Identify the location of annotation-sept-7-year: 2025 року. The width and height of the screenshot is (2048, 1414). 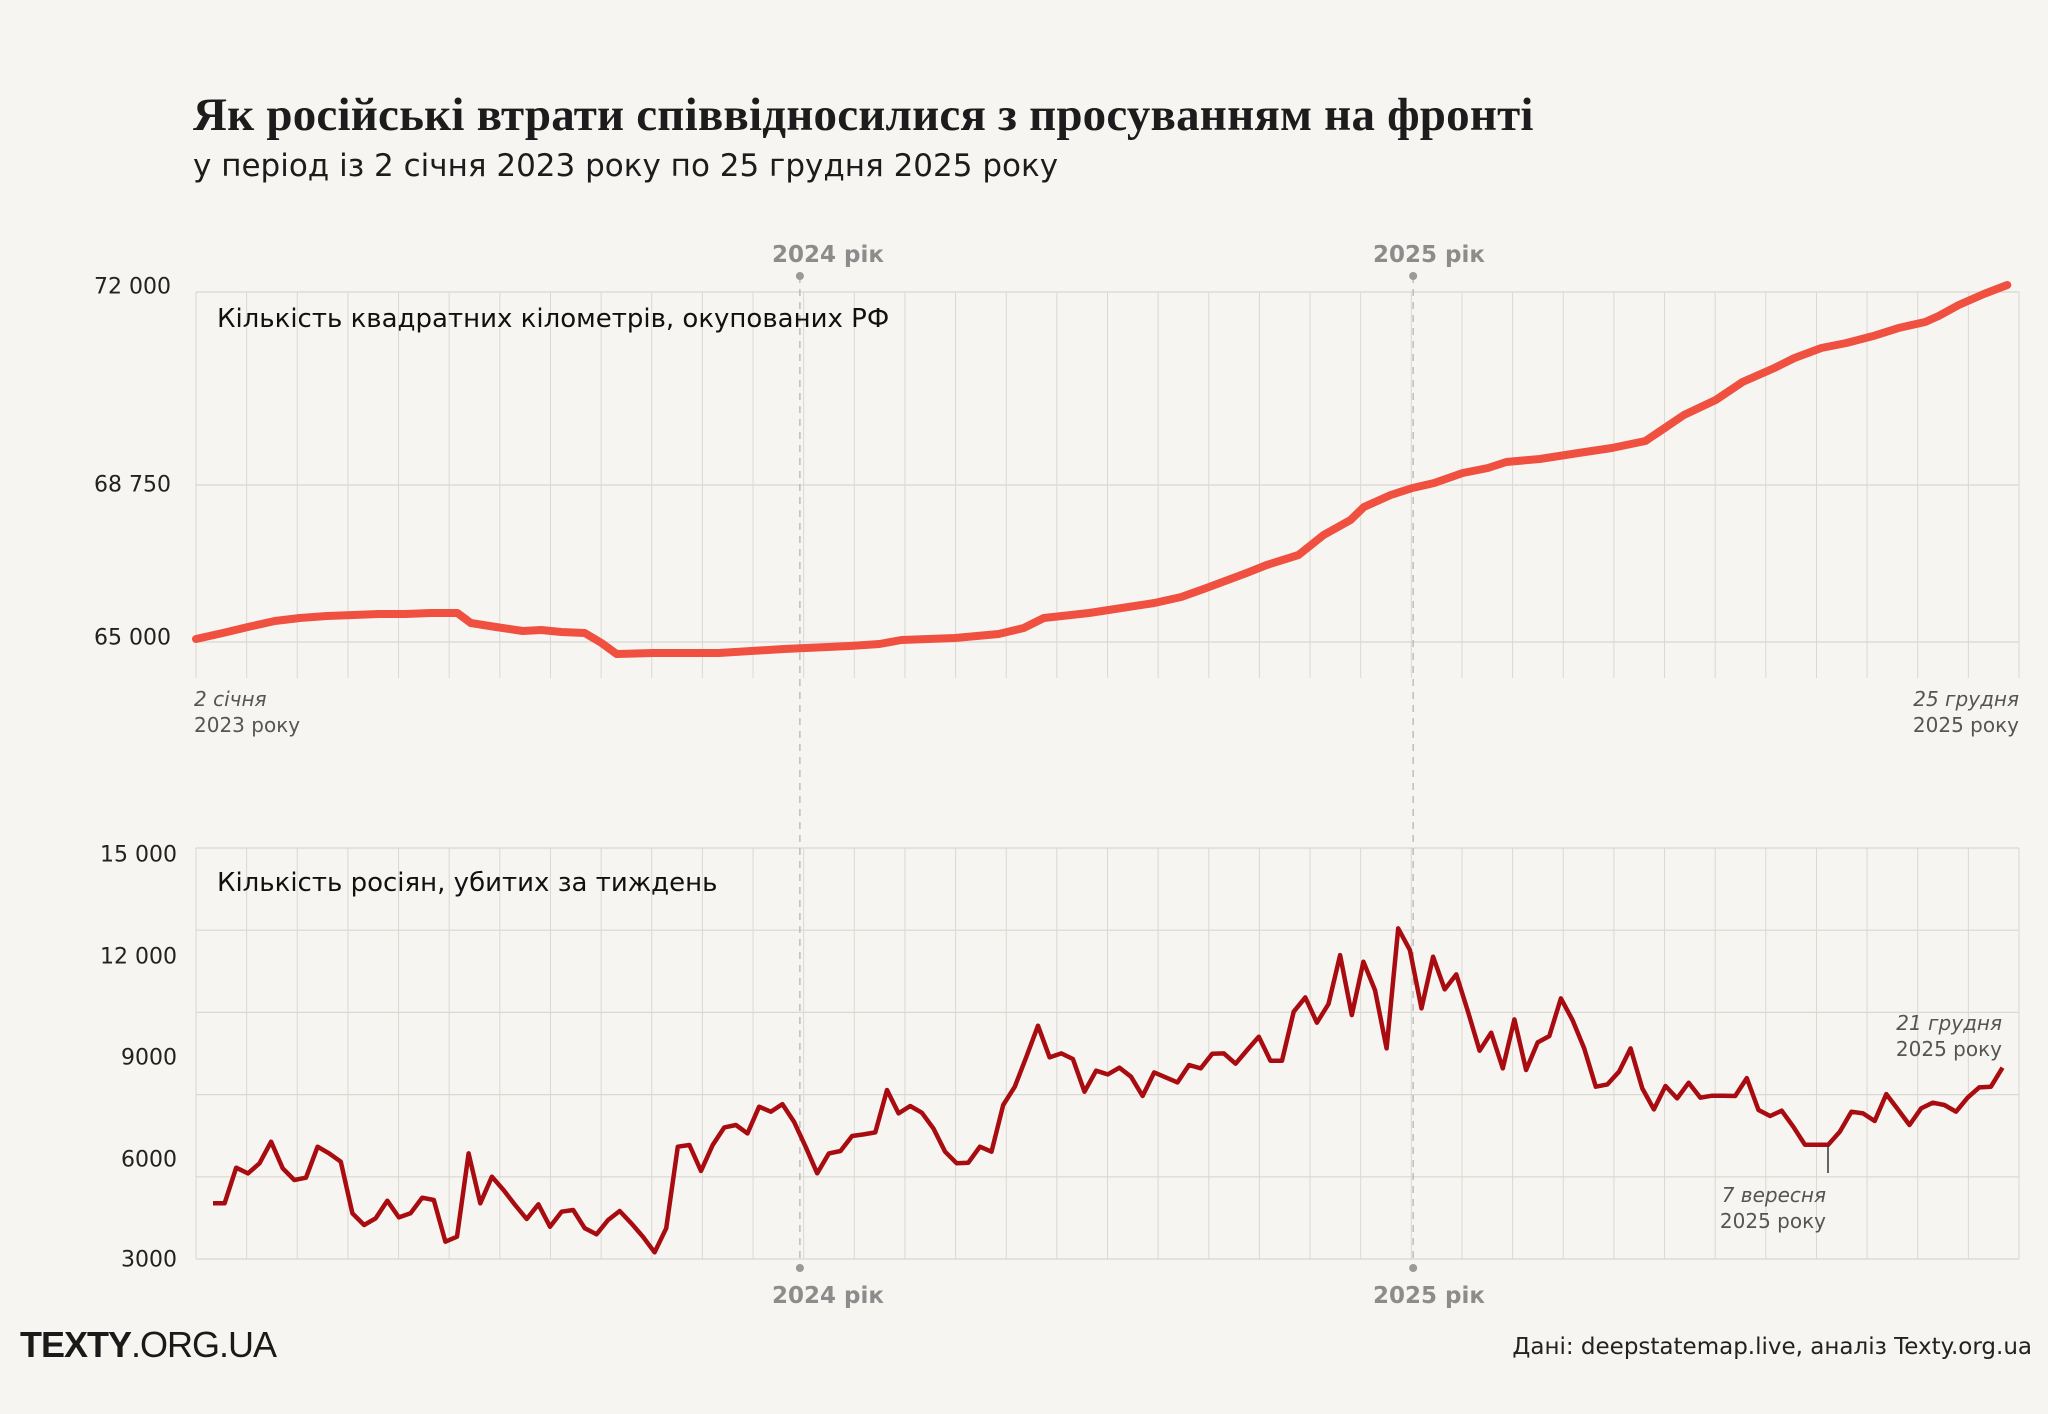
(1772, 1221).